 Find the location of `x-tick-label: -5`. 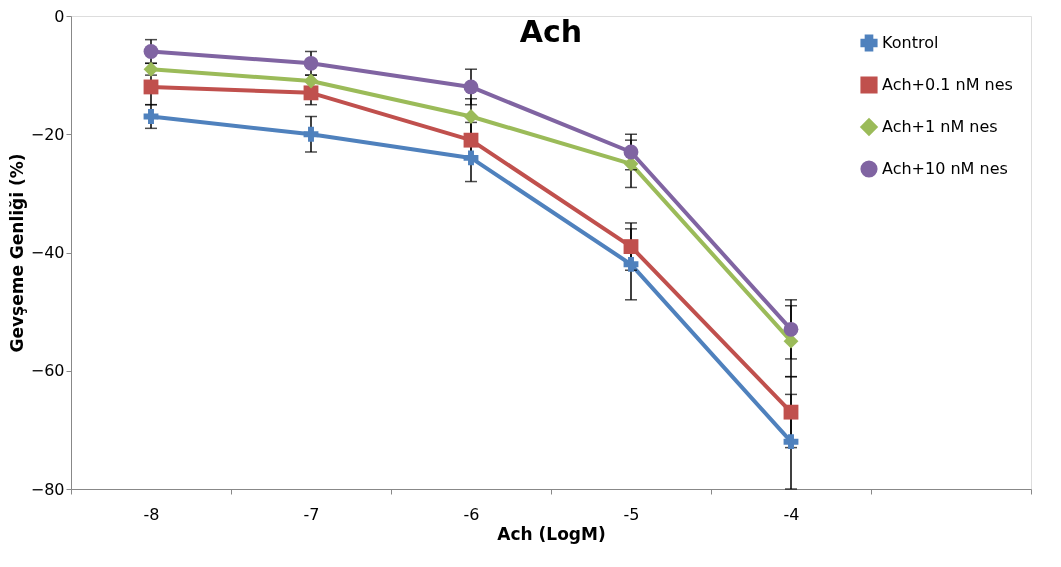

x-tick-label: -5 is located at coordinates (631, 514).